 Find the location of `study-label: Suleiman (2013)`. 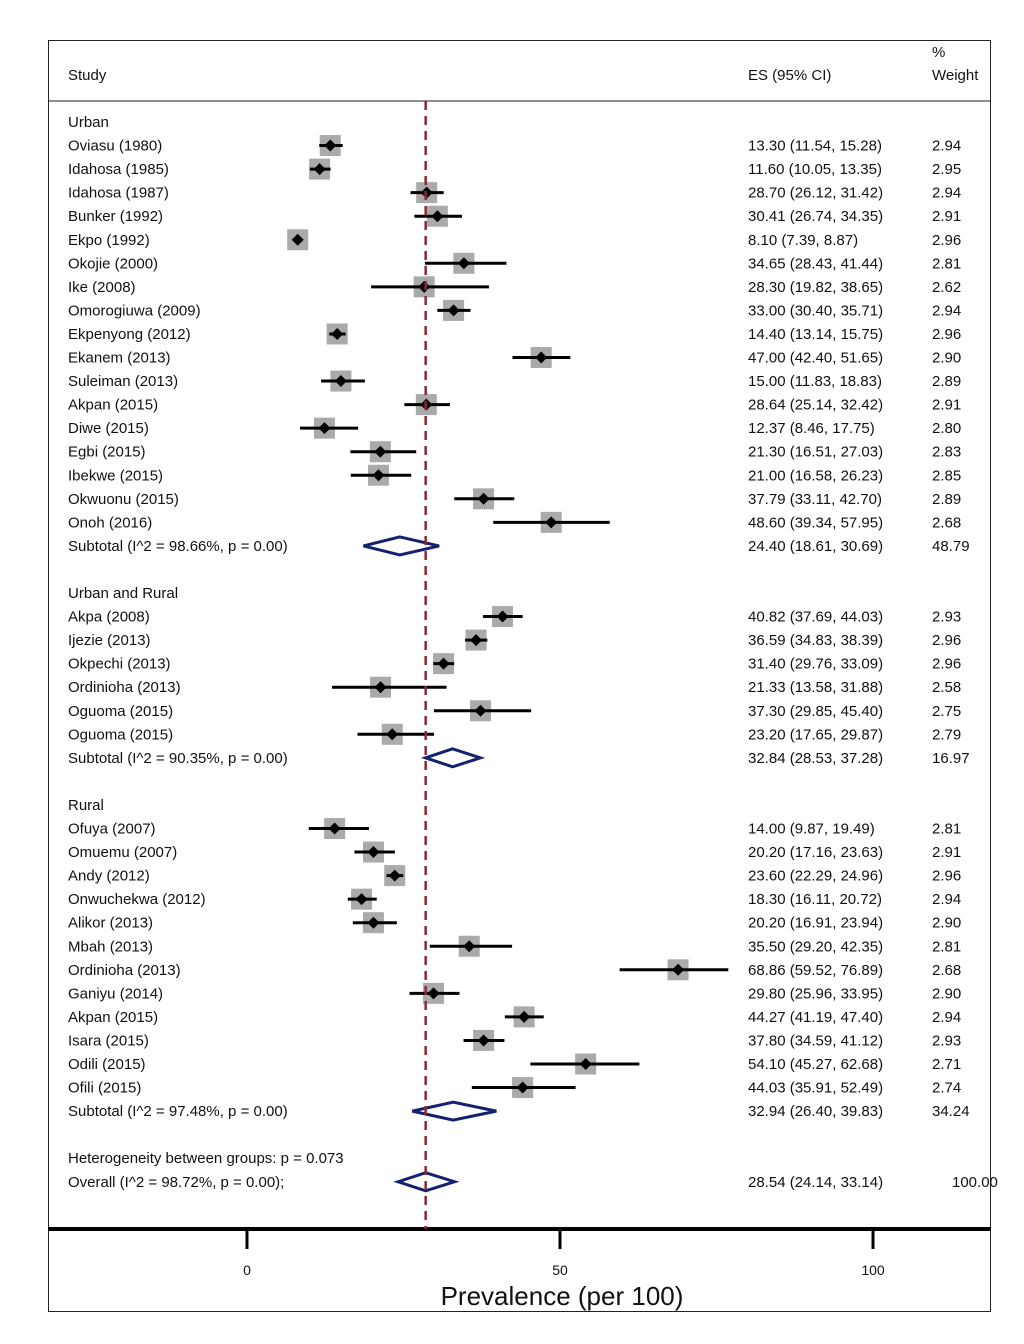

study-label: Suleiman (2013) is located at coordinates (123, 381).